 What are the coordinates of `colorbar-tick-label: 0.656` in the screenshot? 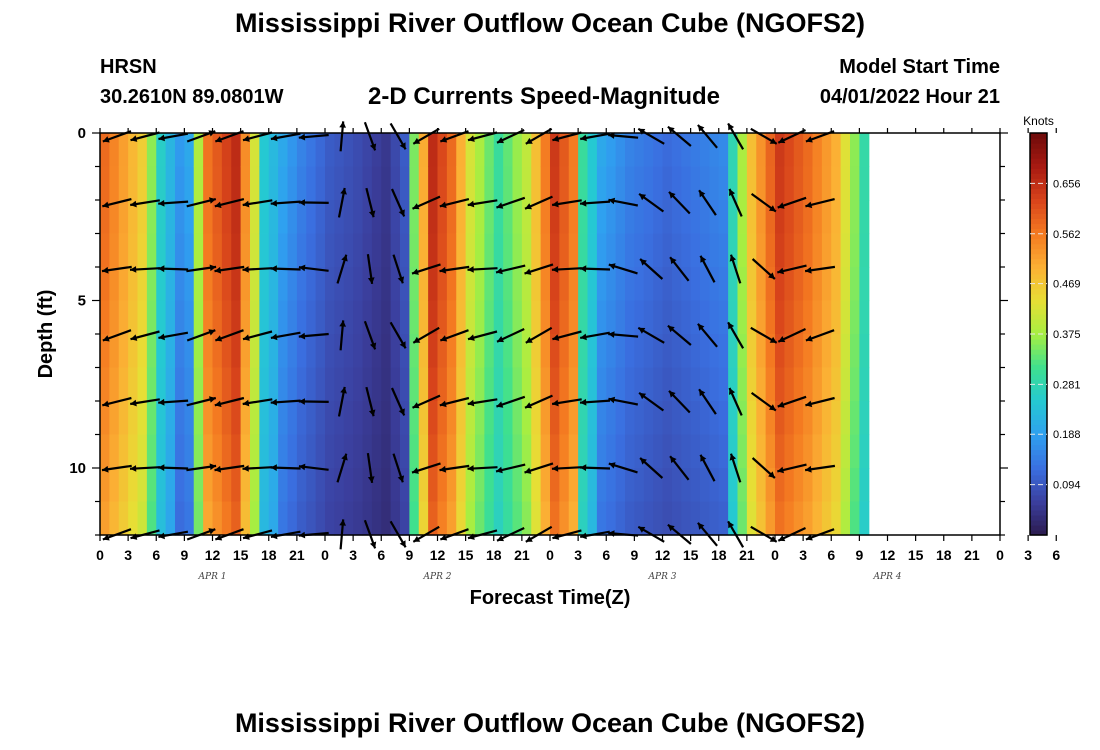 It's located at (1067, 184).